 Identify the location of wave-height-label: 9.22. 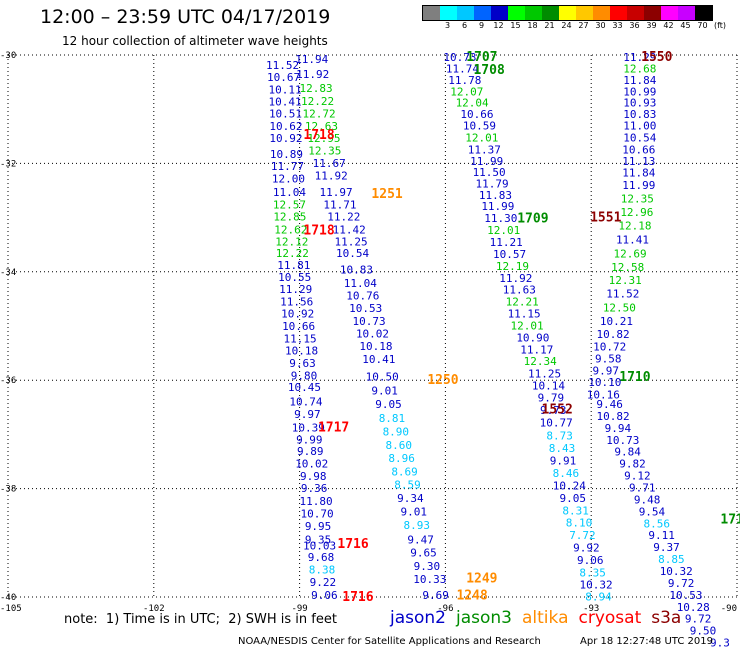
(323, 582).